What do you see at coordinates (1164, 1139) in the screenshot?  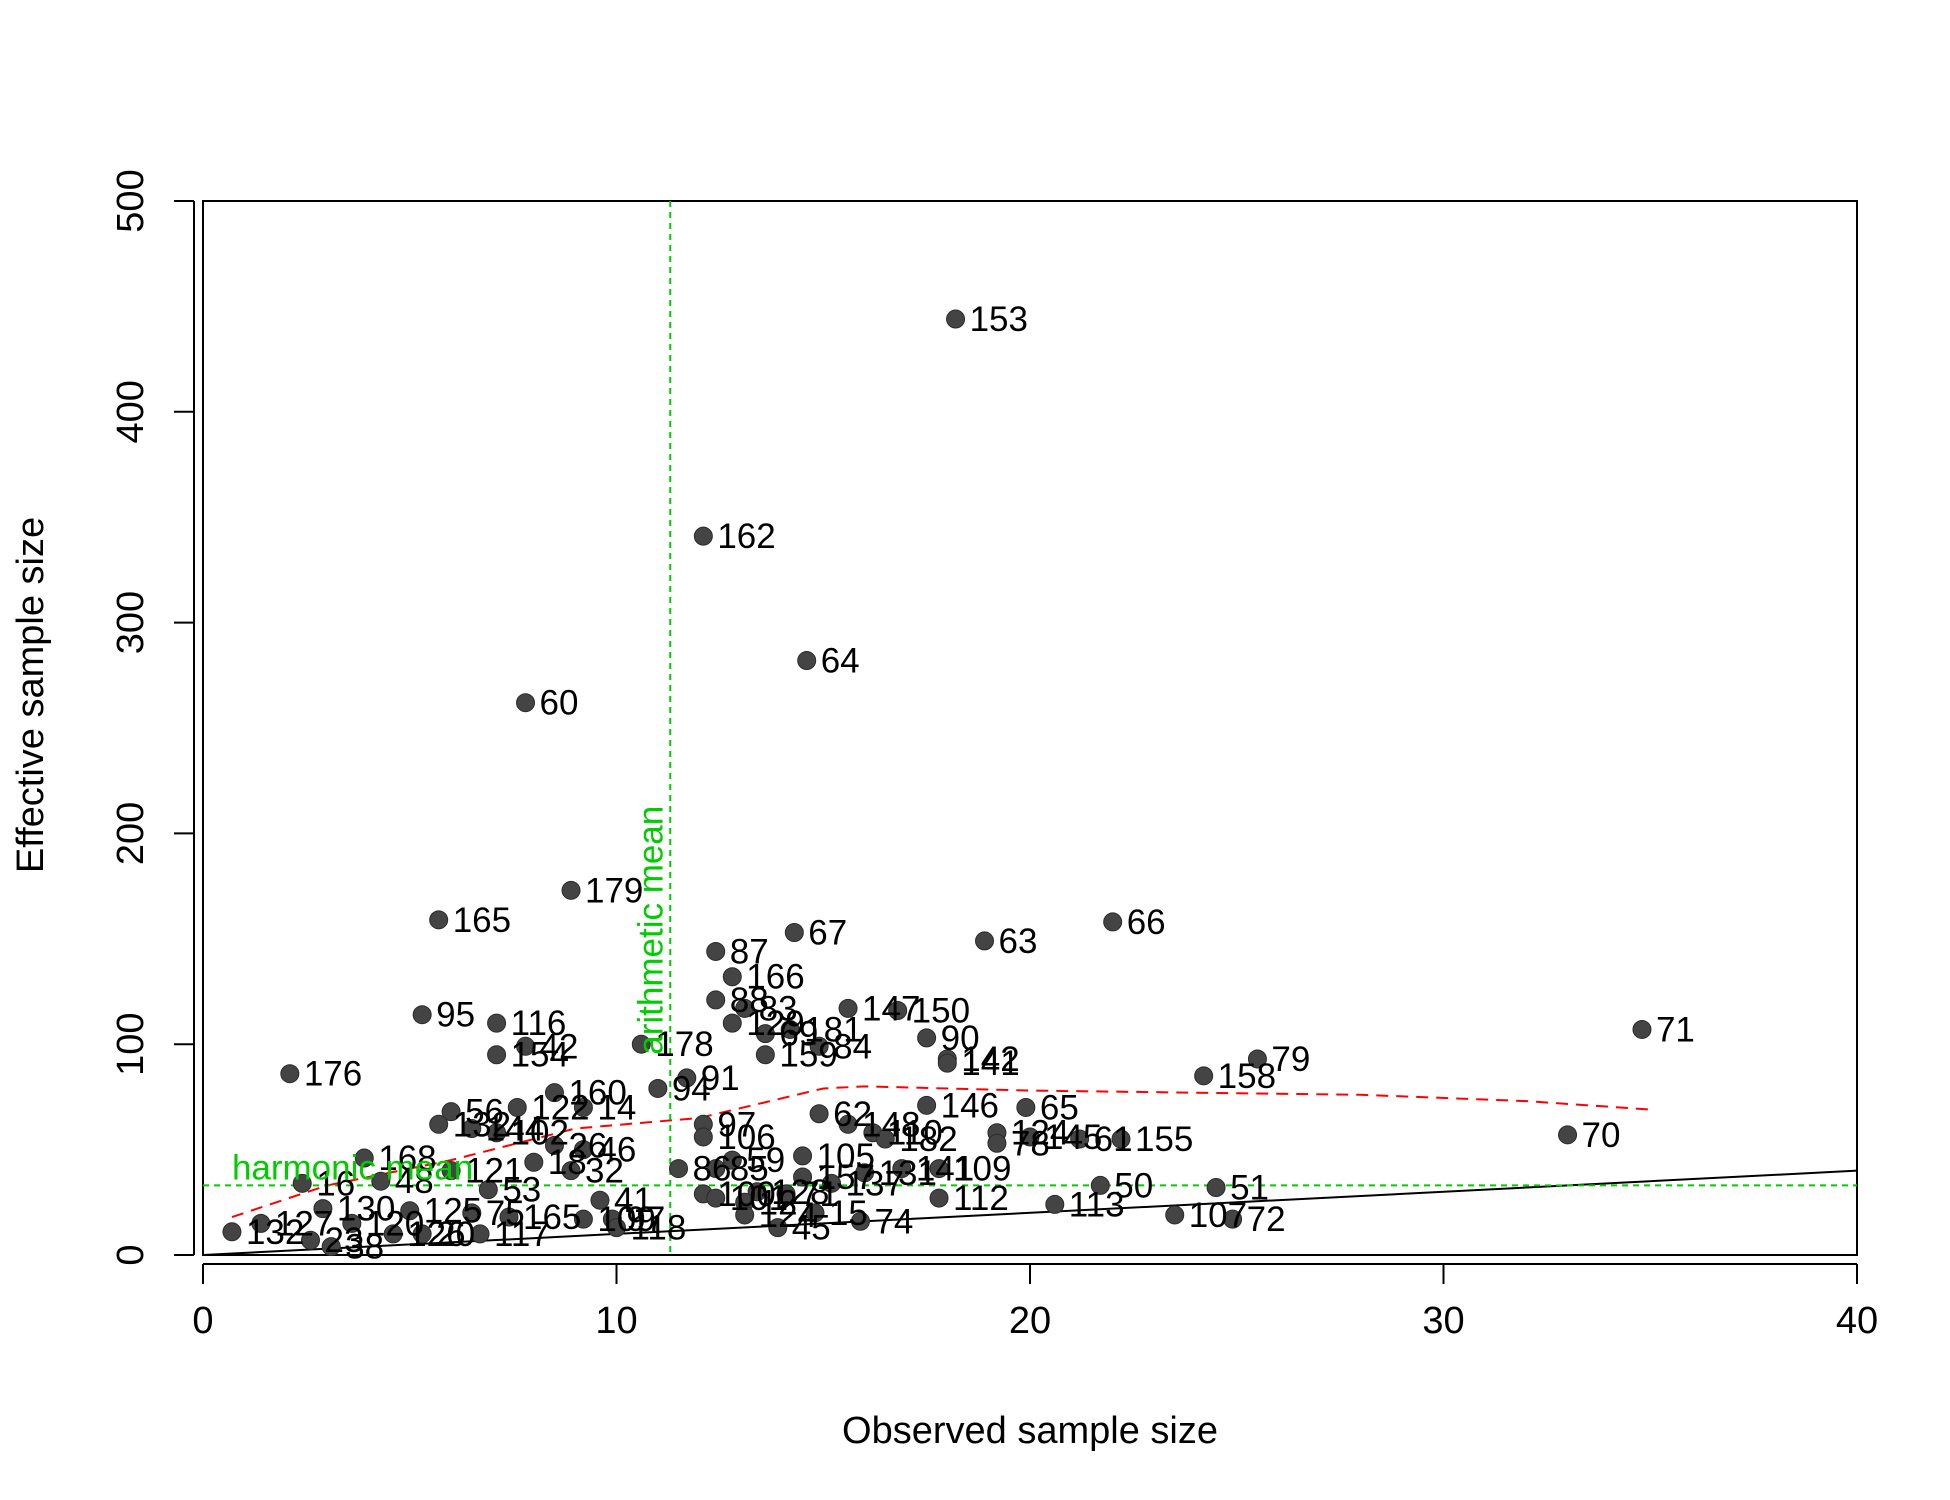 I see `point-label: 155` at bounding box center [1164, 1139].